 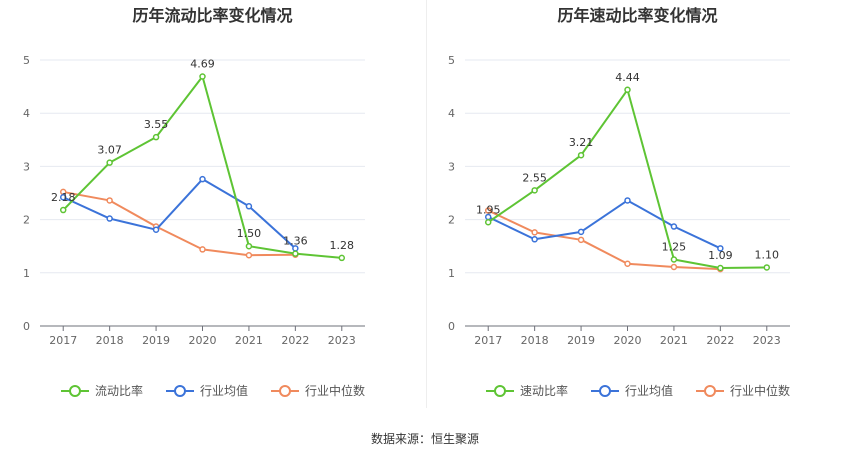 I want to click on data-label: 1.10, so click(x=767, y=254).